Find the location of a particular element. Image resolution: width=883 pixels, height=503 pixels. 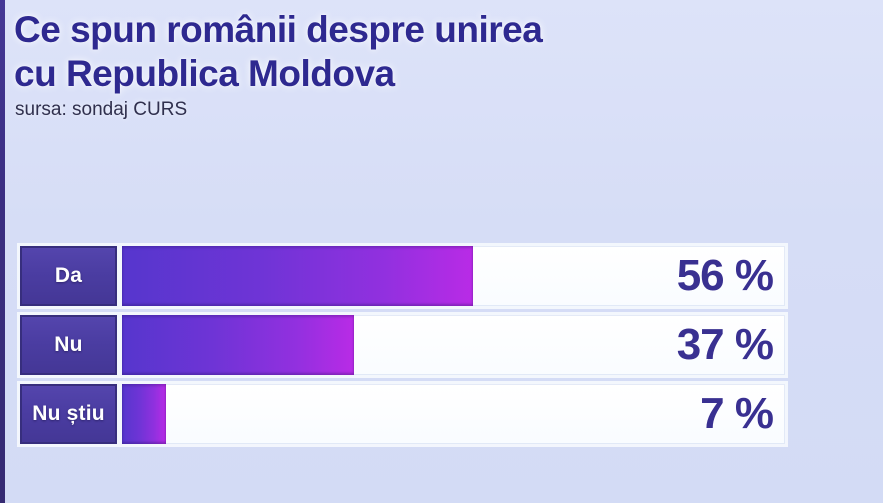

bar-track: 56 % is located at coordinates (453, 276).